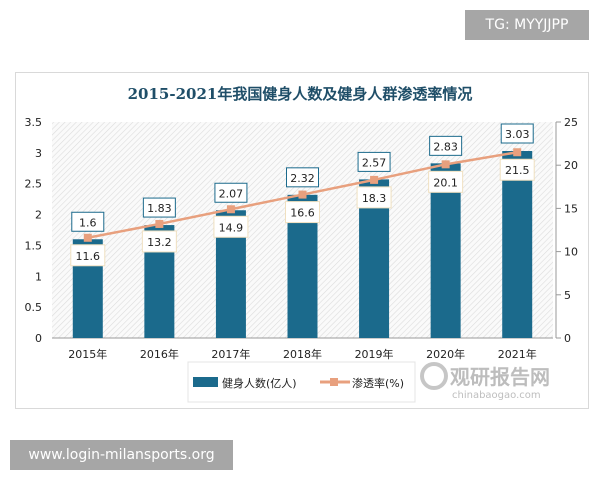  What do you see at coordinates (571, 208) in the screenshot?
I see `right-tick-label: 15` at bounding box center [571, 208].